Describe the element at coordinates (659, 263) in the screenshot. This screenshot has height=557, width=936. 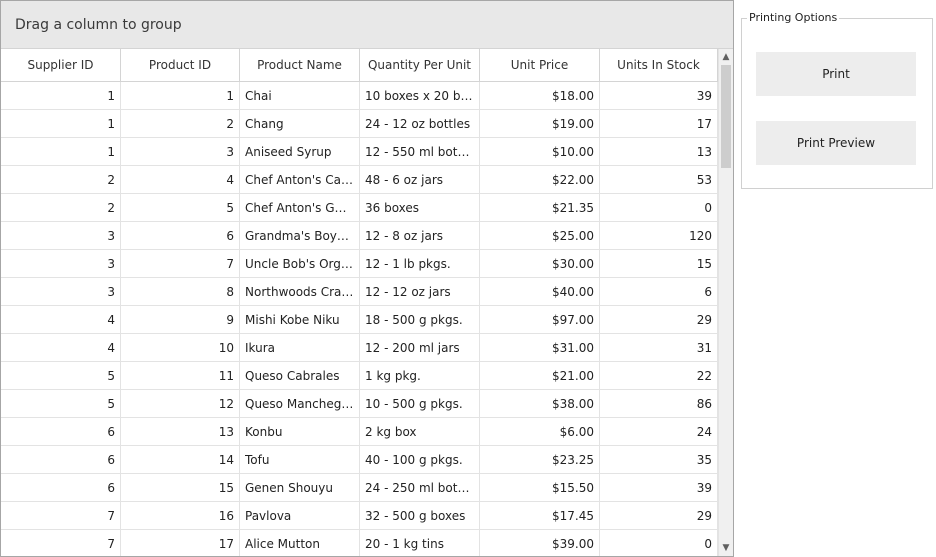
I see `cell-units-in-stock: 15` at that location.